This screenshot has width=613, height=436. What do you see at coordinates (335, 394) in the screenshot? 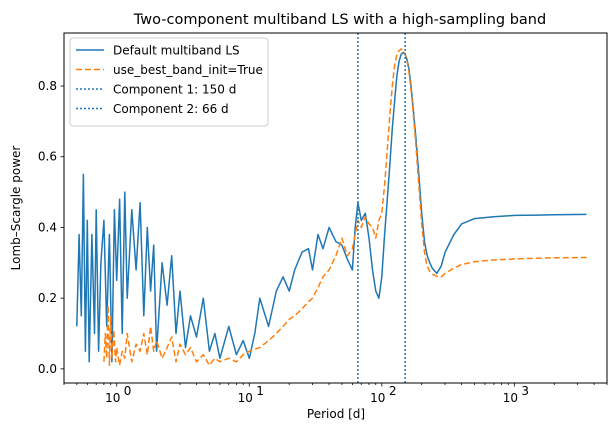
I see `x-axis: 10 0 10 1 10 2 10 3` at bounding box center [335, 394].